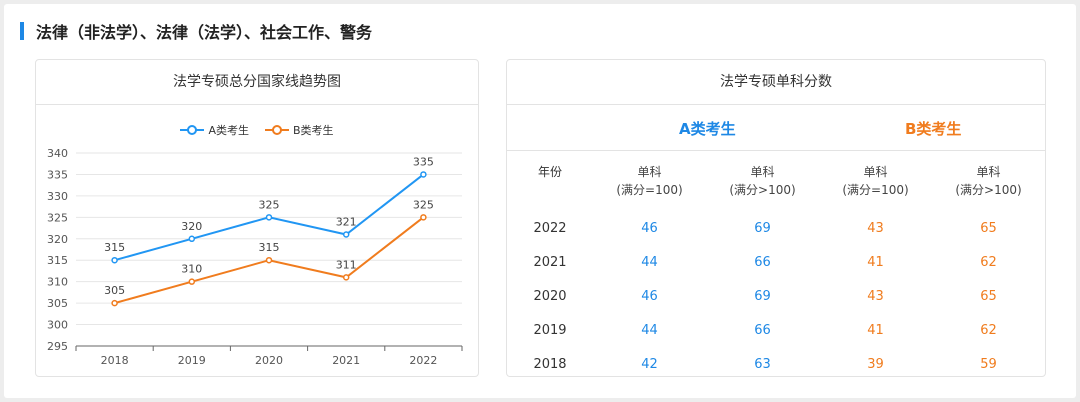  What do you see at coordinates (776, 331) in the screenshot?
I see `table-row: 2019 44 66 41 62` at bounding box center [776, 331].